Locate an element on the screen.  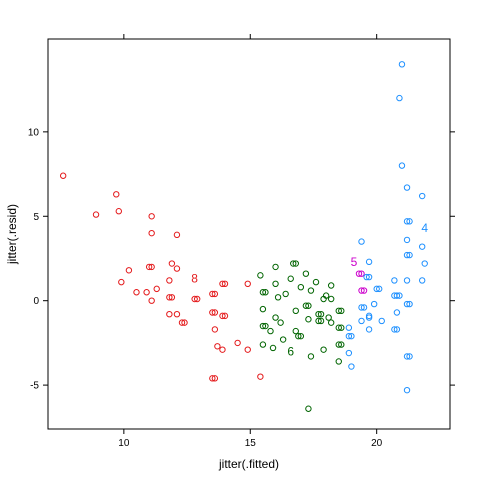
x-tick-label: 15 is located at coordinates (251, 443).